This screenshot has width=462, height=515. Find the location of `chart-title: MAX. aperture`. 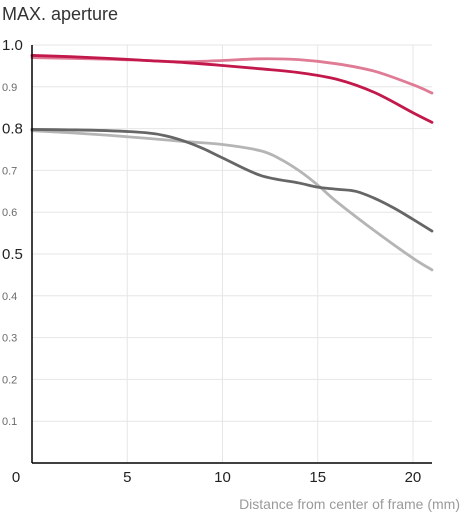

chart-title: MAX. aperture is located at coordinates (60, 14).